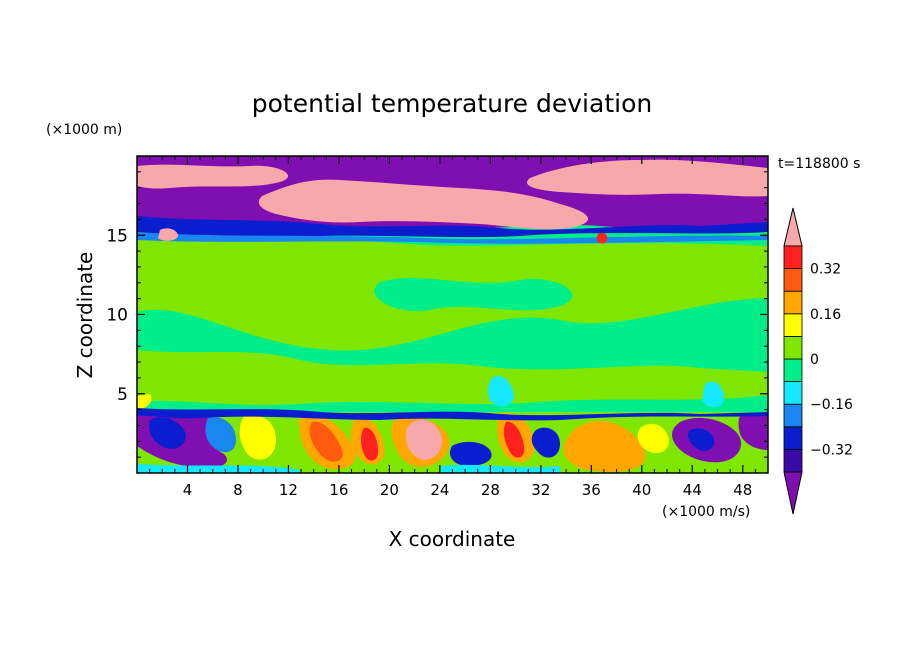  What do you see at coordinates (84, 130) in the screenshot?
I see `y-unit-label: (×1000 m)` at bounding box center [84, 130].